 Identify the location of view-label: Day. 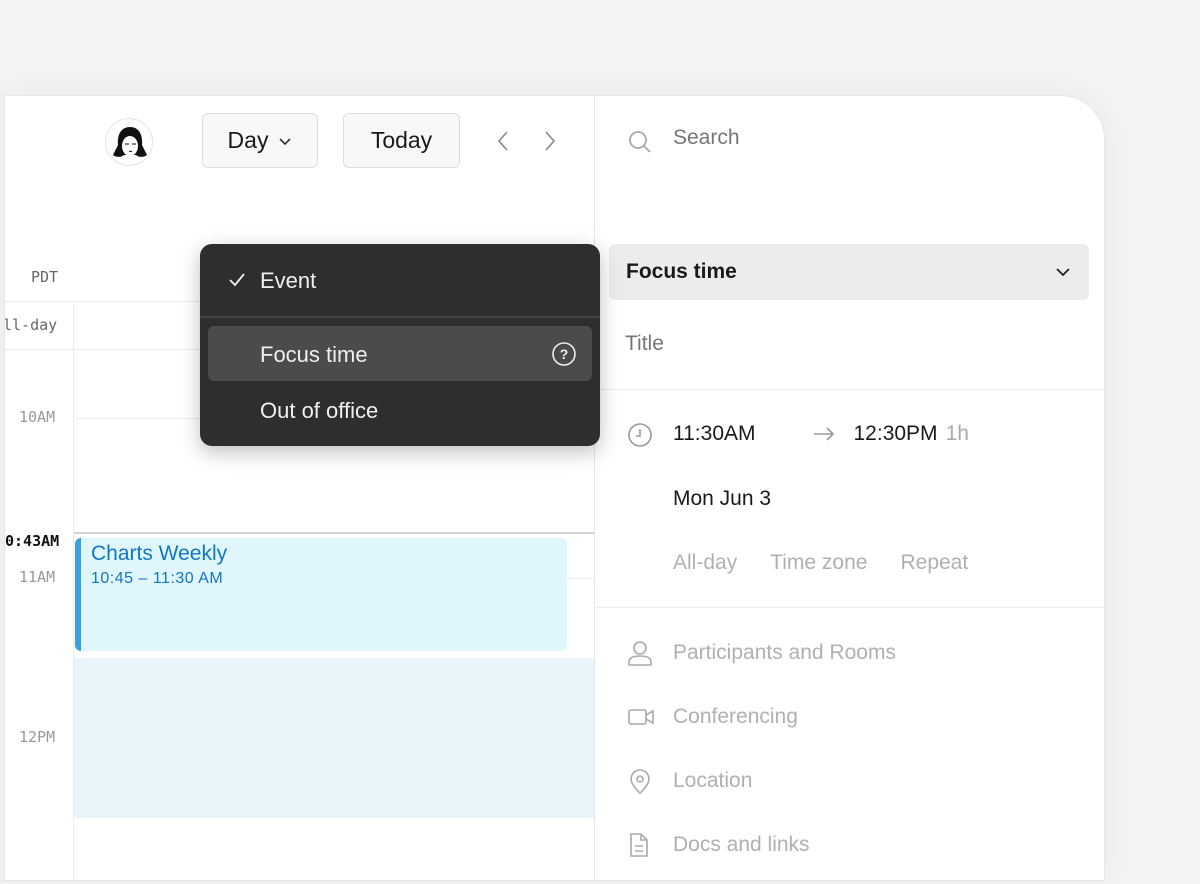
(248, 140).